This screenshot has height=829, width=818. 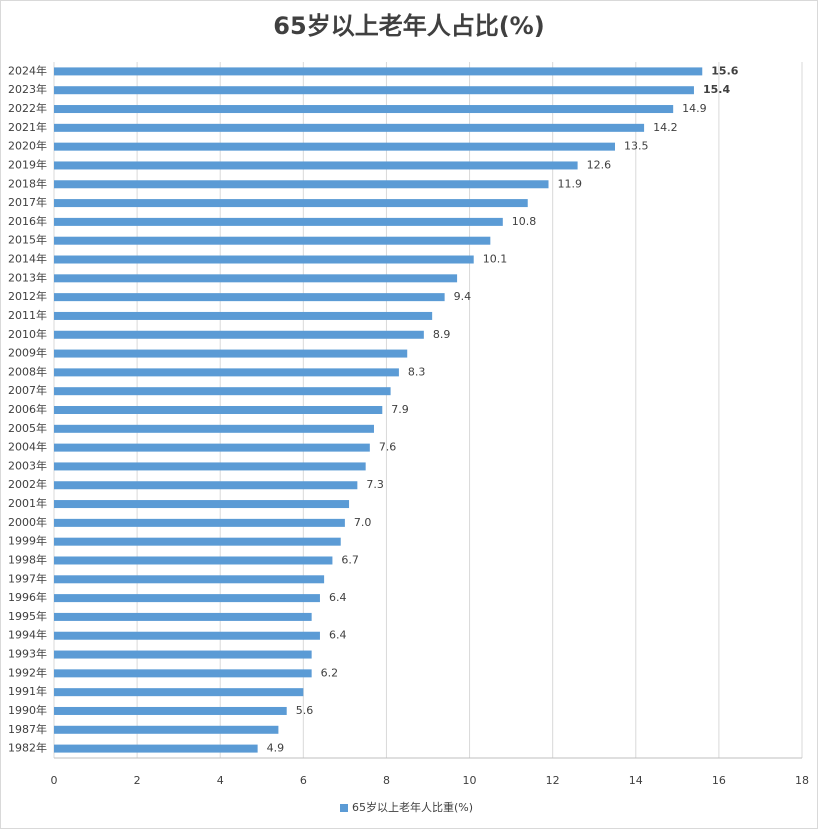 I want to click on x-tick-label: 8, so click(x=386, y=780).